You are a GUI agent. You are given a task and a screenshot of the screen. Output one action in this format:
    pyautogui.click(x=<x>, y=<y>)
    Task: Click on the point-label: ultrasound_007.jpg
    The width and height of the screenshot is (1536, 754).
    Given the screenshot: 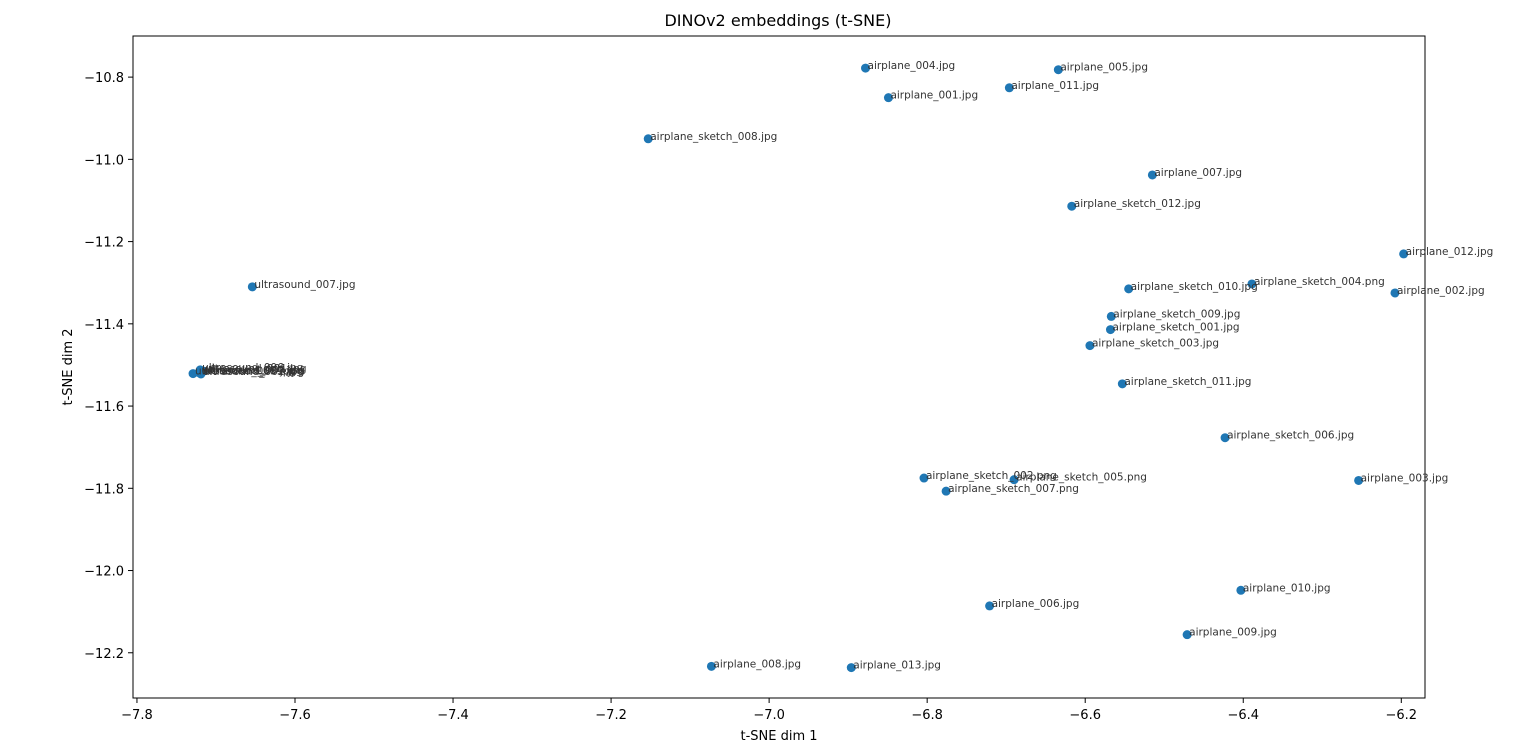 What is the action you would take?
    pyautogui.click(x=304, y=285)
    